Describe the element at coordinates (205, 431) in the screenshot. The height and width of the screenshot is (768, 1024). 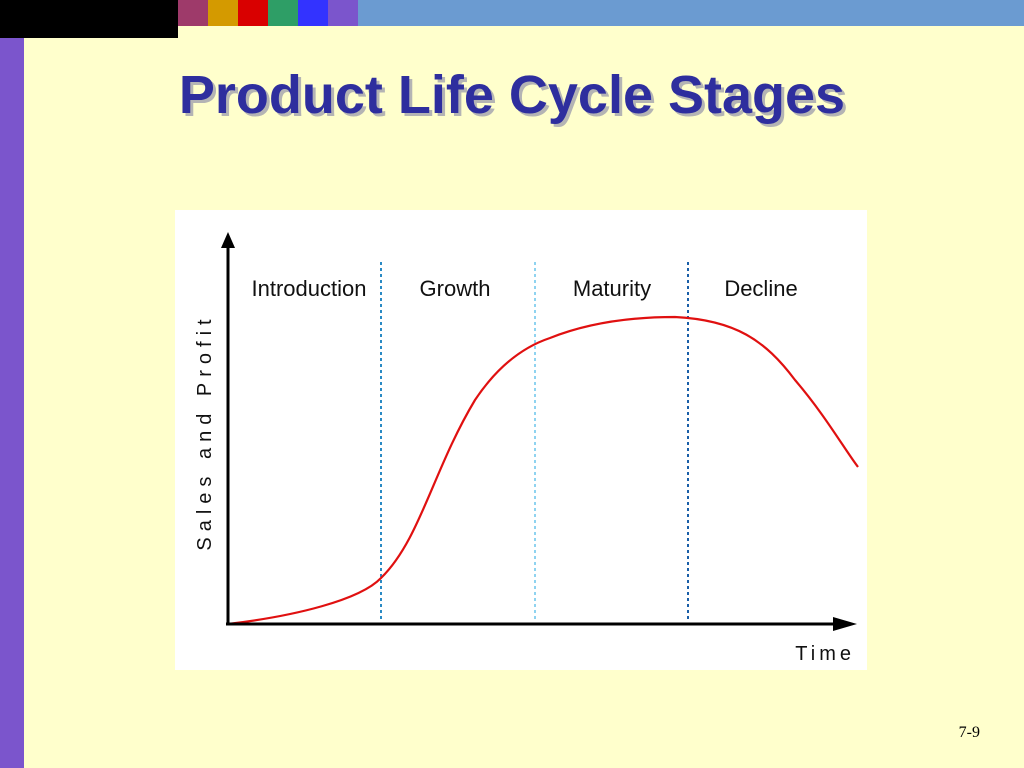
I see `y-axis-label: Sales and Profit` at that location.